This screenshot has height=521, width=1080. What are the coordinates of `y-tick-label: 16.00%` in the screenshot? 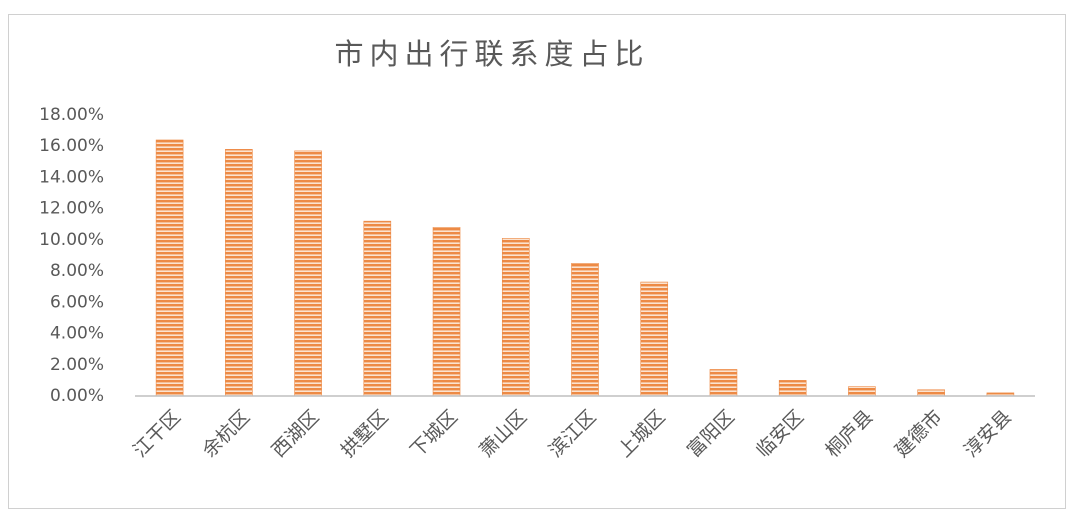 It's located at (71, 146).